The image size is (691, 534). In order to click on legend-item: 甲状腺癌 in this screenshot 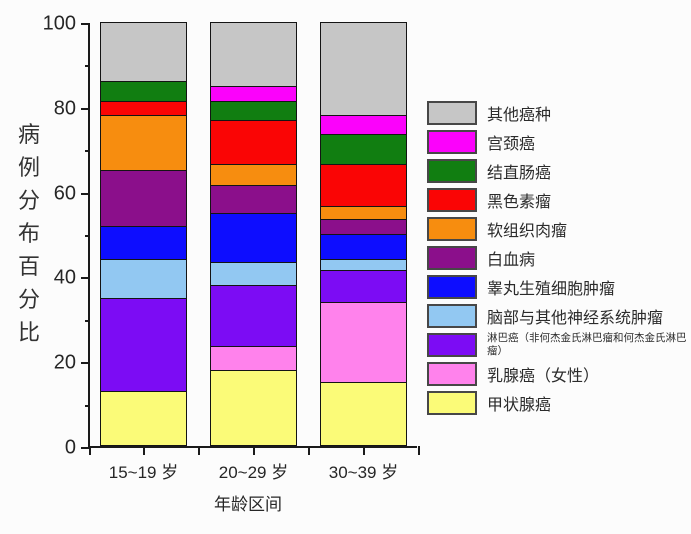, I will do `click(557, 403)`.